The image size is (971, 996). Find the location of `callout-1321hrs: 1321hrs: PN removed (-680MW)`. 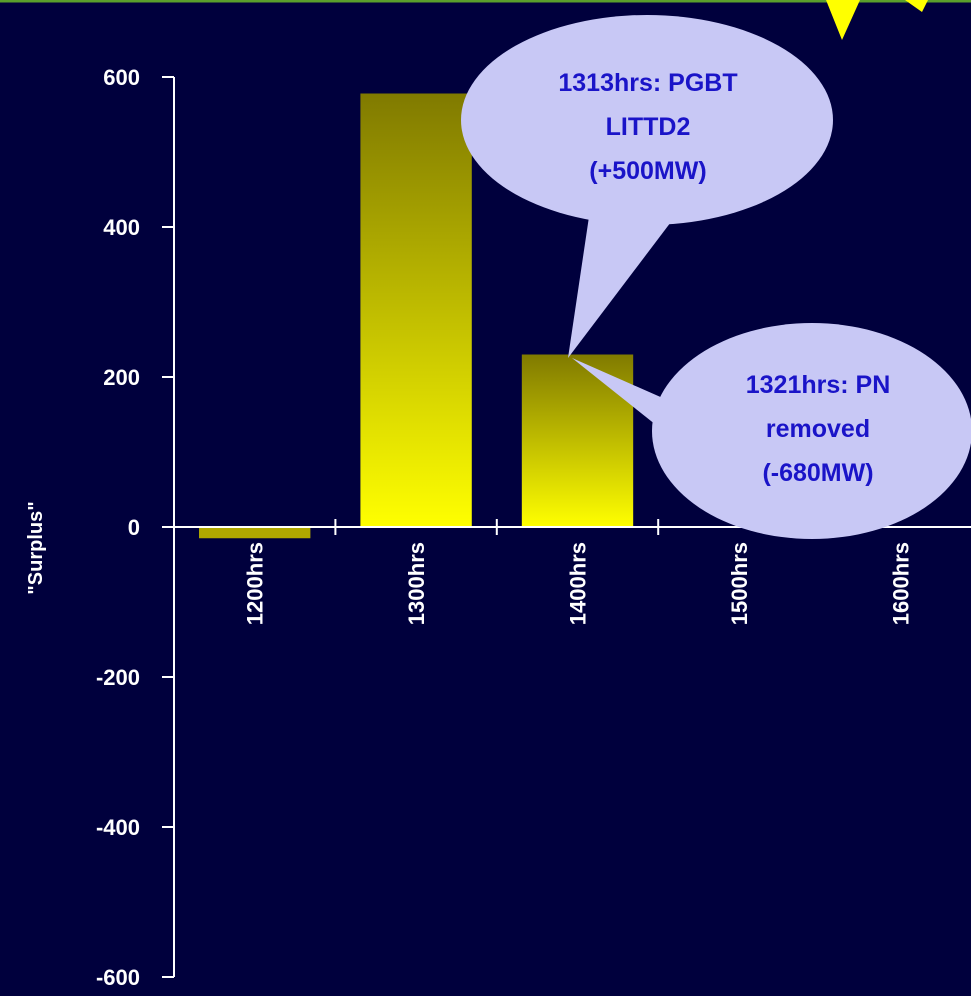

callout-1321hrs: 1321hrs: PN removed (-680MW) is located at coordinates (771, 431).